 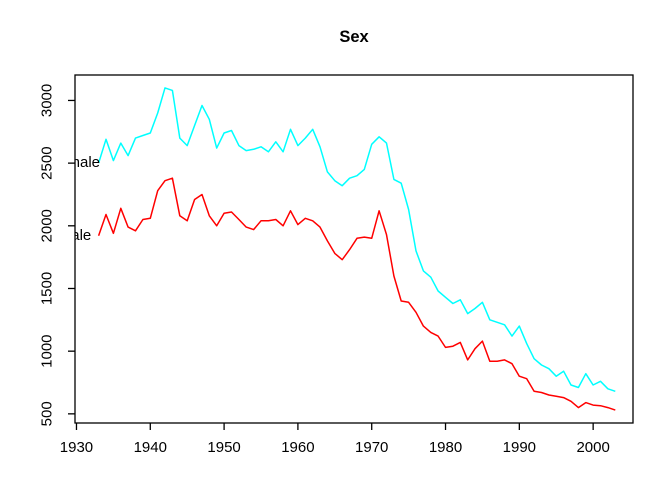 What do you see at coordinates (592, 447) in the screenshot?
I see `x-axis-tick-label: 2000` at bounding box center [592, 447].